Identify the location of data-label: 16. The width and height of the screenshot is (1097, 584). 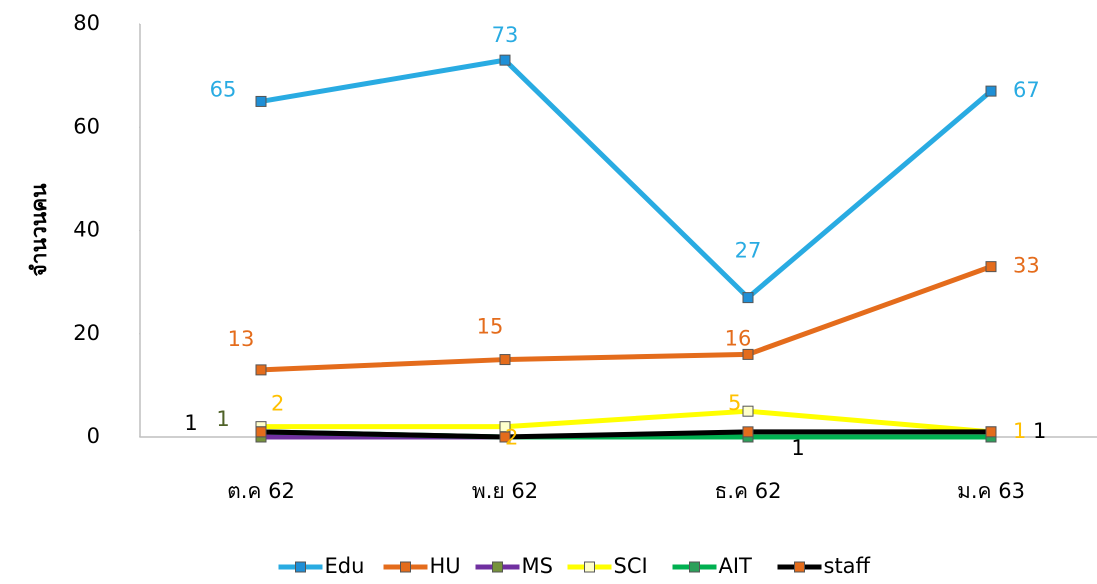
(738, 338).